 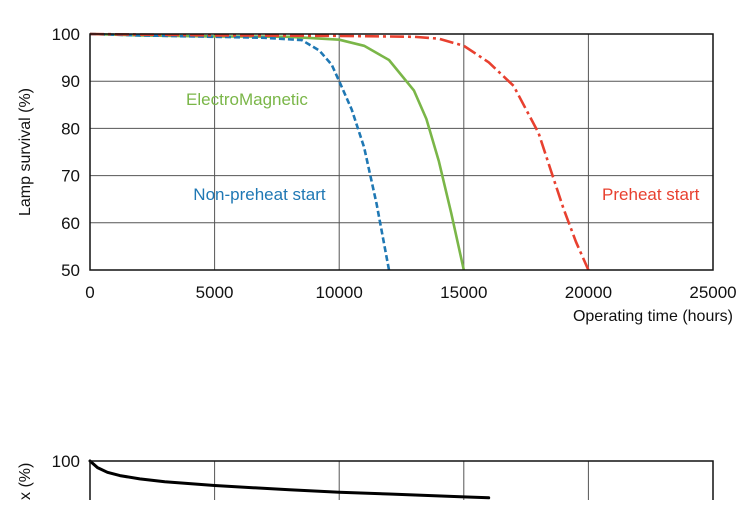 I want to click on y-tick-label: 80, so click(x=70, y=128).